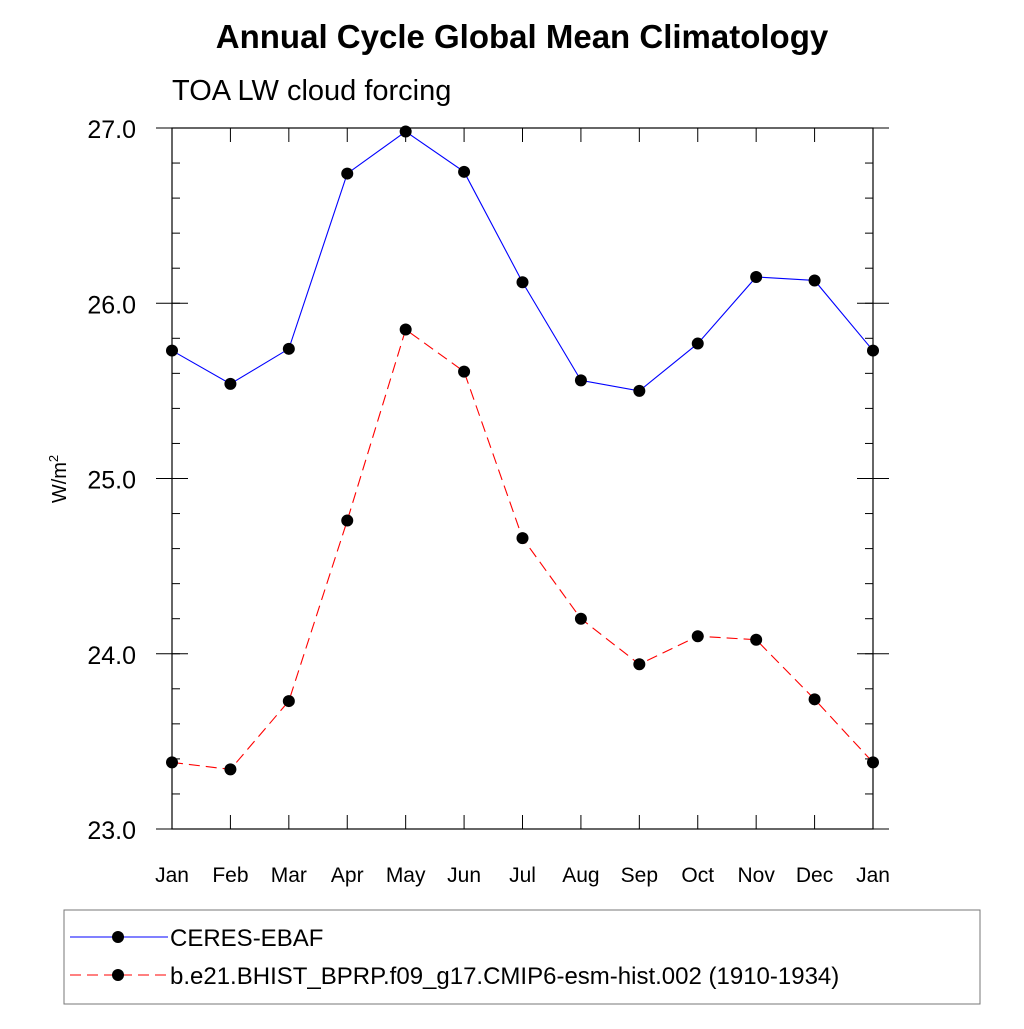 This screenshot has width=1024, height=1029. I want to click on y-tick-label: 25.0, so click(111, 481).